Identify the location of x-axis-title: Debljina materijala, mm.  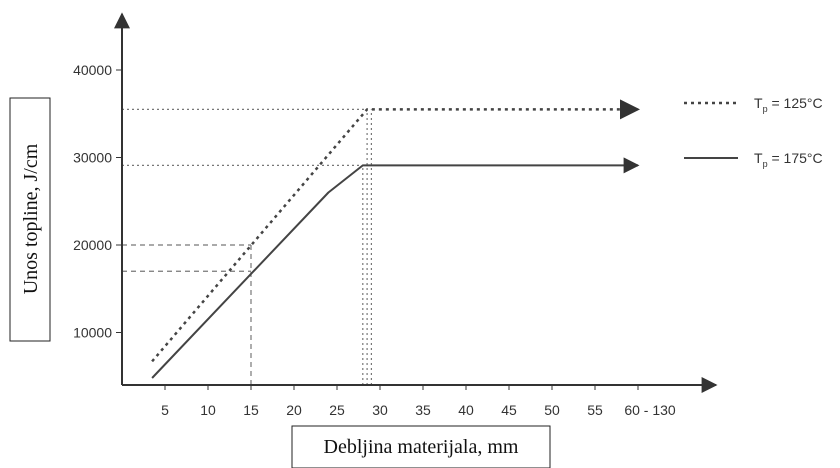
(421, 447).